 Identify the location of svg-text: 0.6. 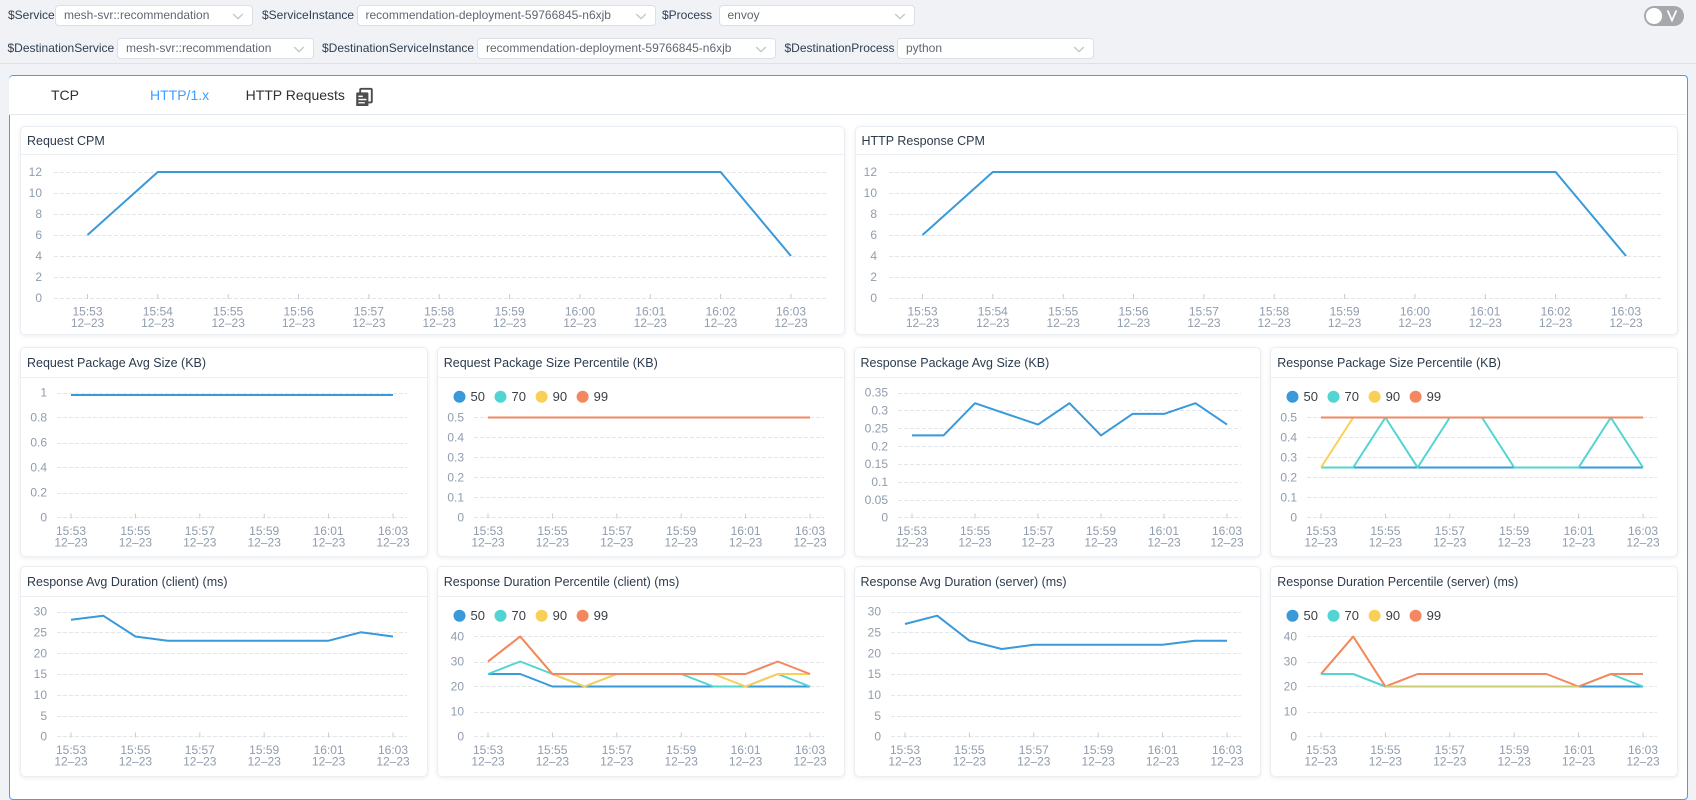
(38, 442).